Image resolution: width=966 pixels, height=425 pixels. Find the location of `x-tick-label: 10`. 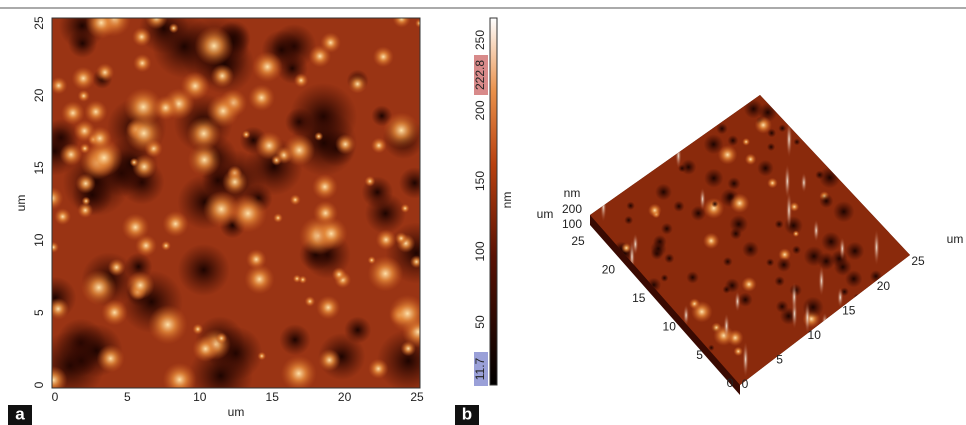

x-tick-label: 10 is located at coordinates (200, 397).